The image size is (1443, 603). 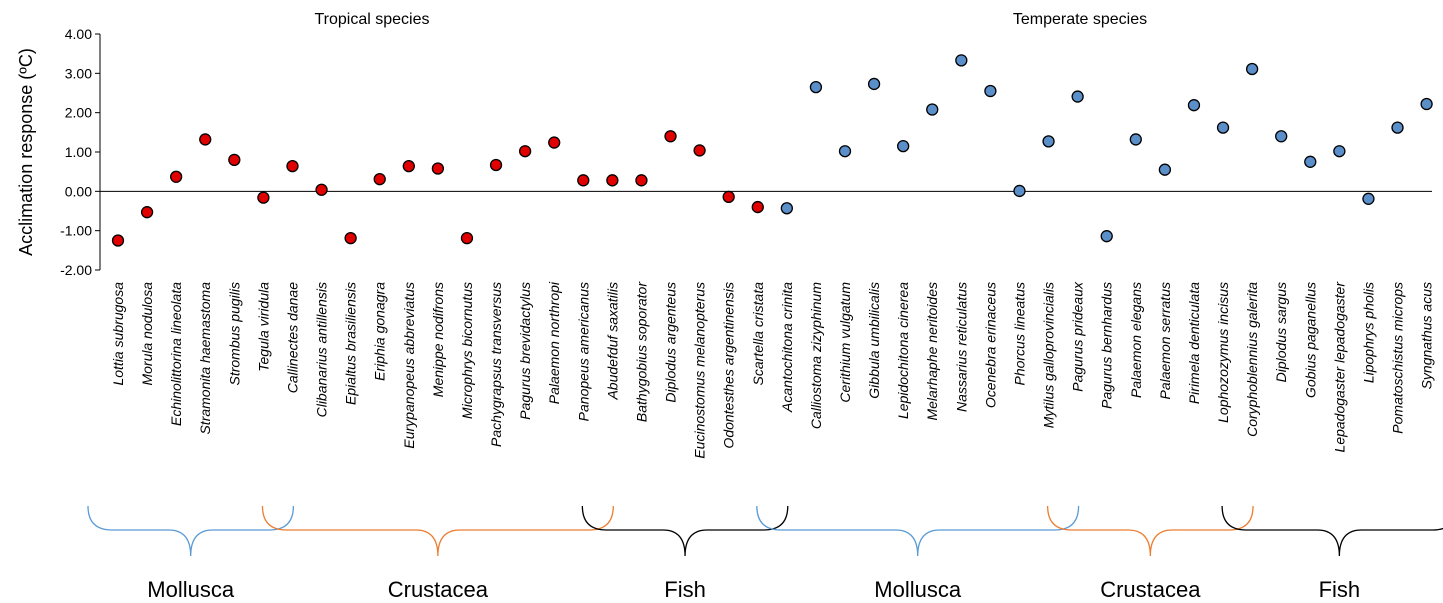 I want to click on species-label: Acantochitona crinita, so click(x=787, y=347).